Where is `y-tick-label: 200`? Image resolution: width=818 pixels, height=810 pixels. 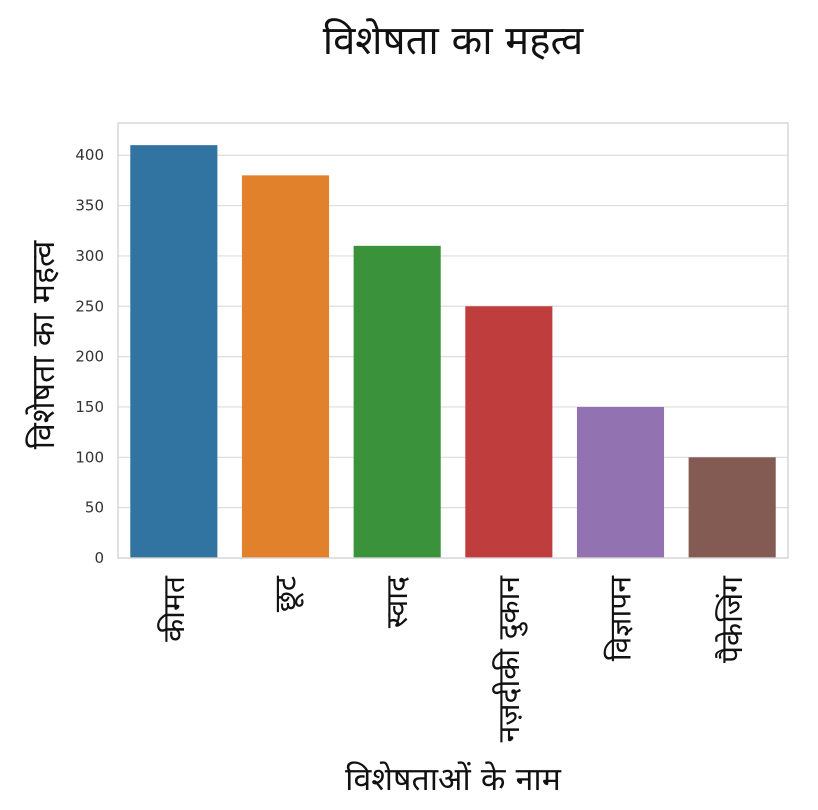
y-tick-label: 200 is located at coordinates (89, 357).